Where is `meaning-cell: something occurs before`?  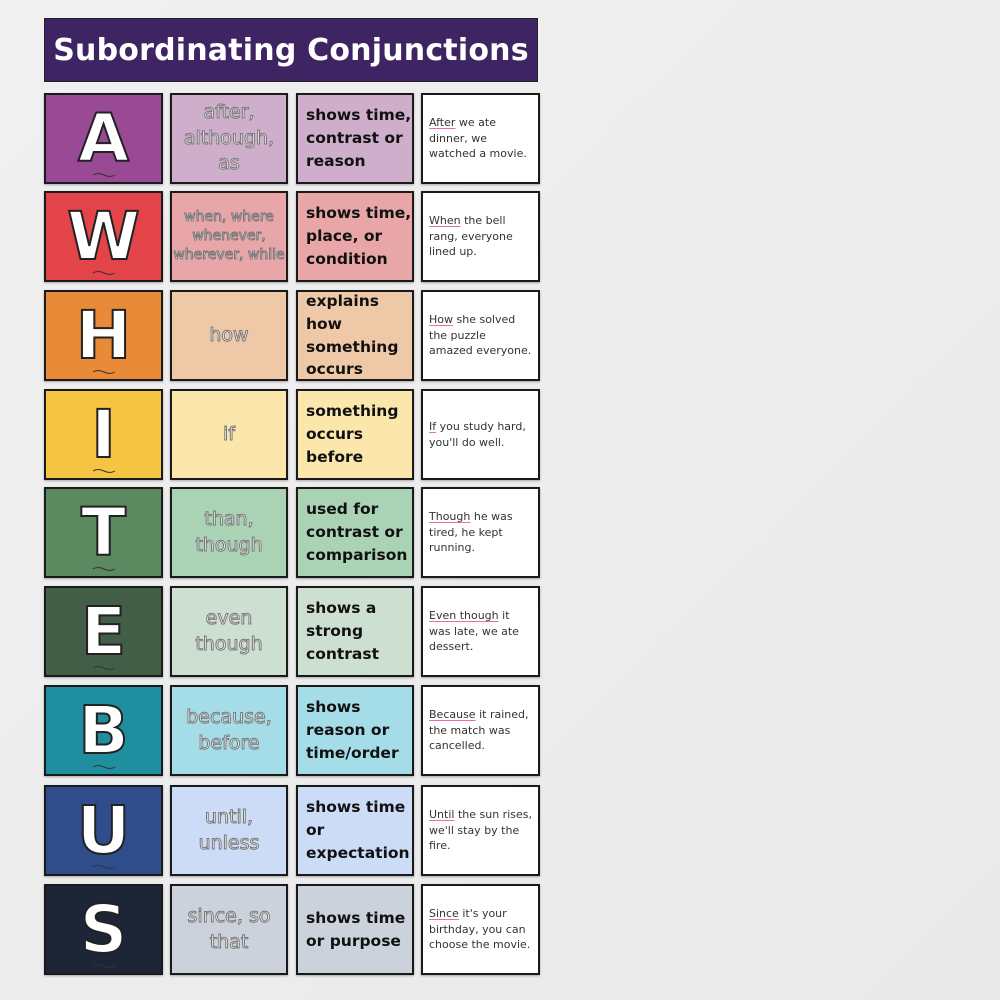 meaning-cell: something occurs before is located at coordinates (355, 434).